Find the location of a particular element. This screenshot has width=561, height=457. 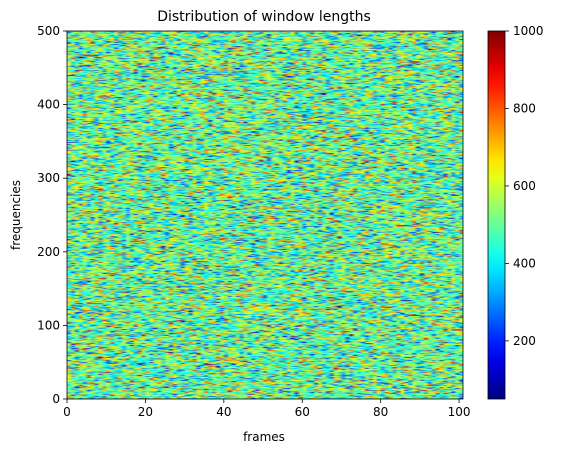

y-tick-label: 400 is located at coordinates (48, 105).